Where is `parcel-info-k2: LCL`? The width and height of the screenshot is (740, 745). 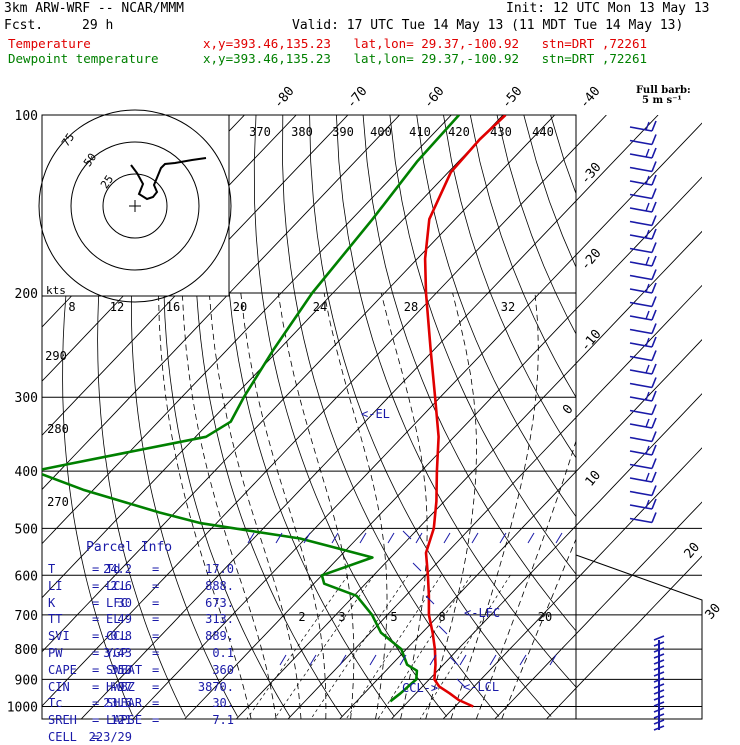 parcel-info-k2: LCL is located at coordinates (117, 586).